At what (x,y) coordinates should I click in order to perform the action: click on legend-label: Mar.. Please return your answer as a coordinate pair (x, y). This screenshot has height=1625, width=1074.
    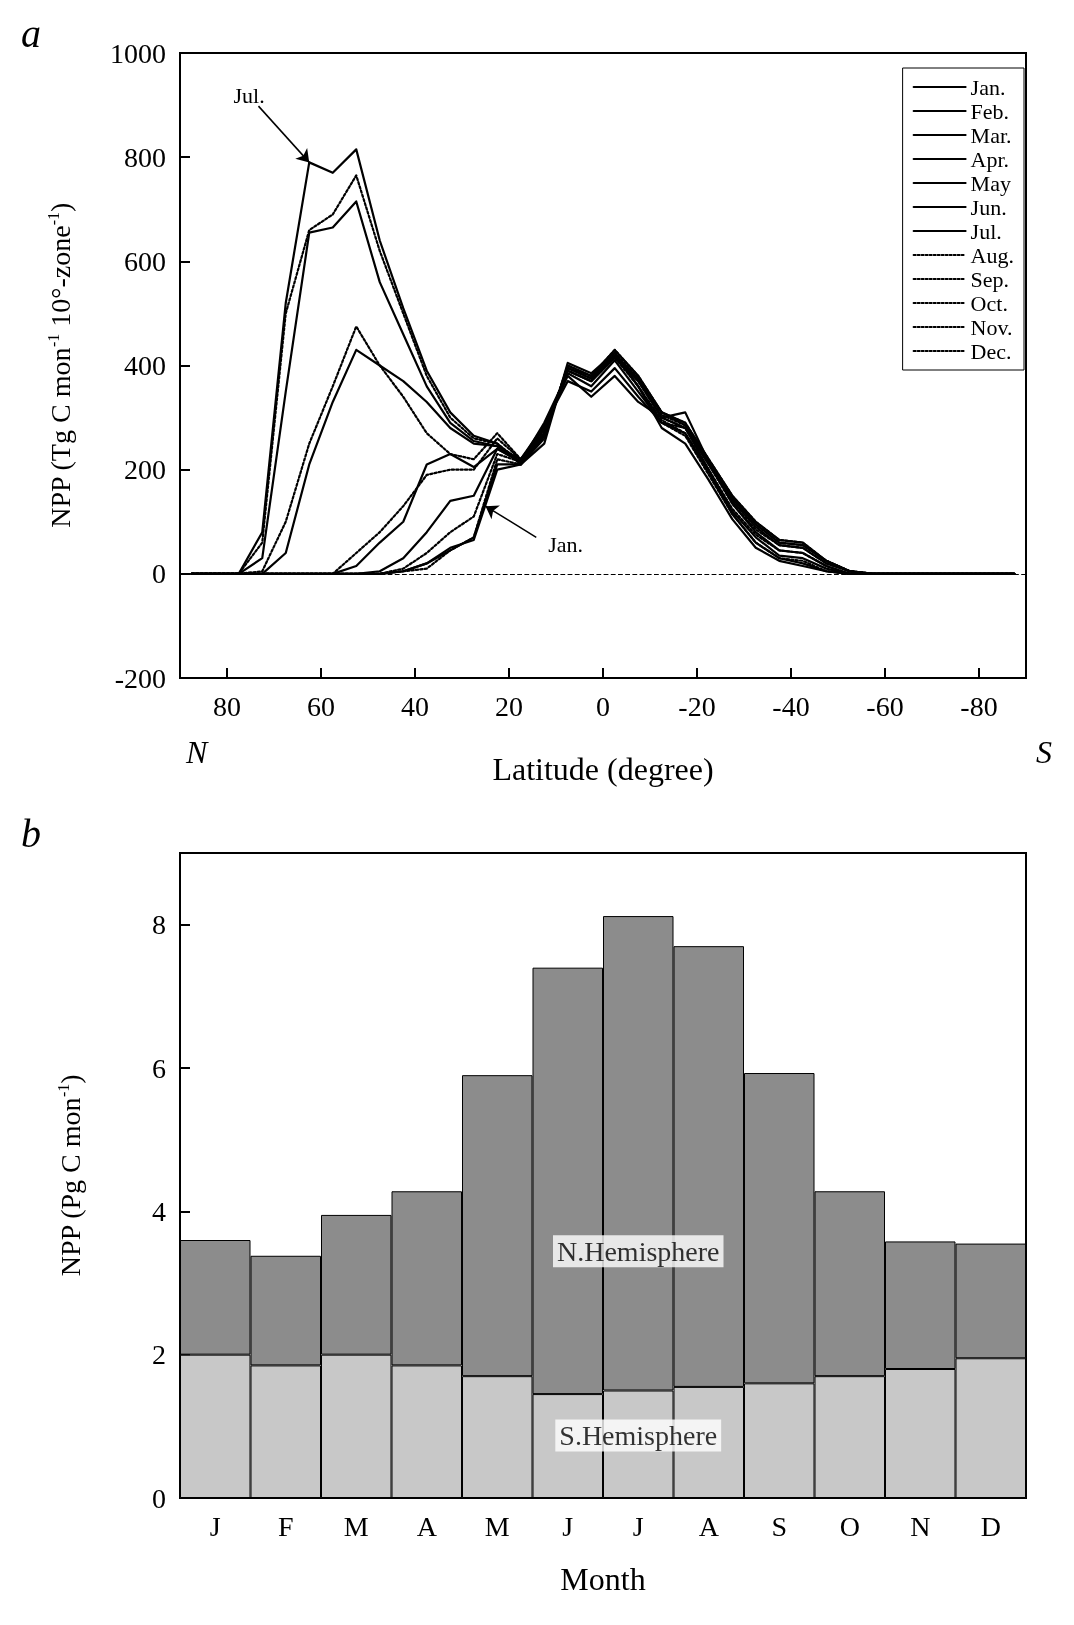
    Looking at the image, I should click on (991, 135).